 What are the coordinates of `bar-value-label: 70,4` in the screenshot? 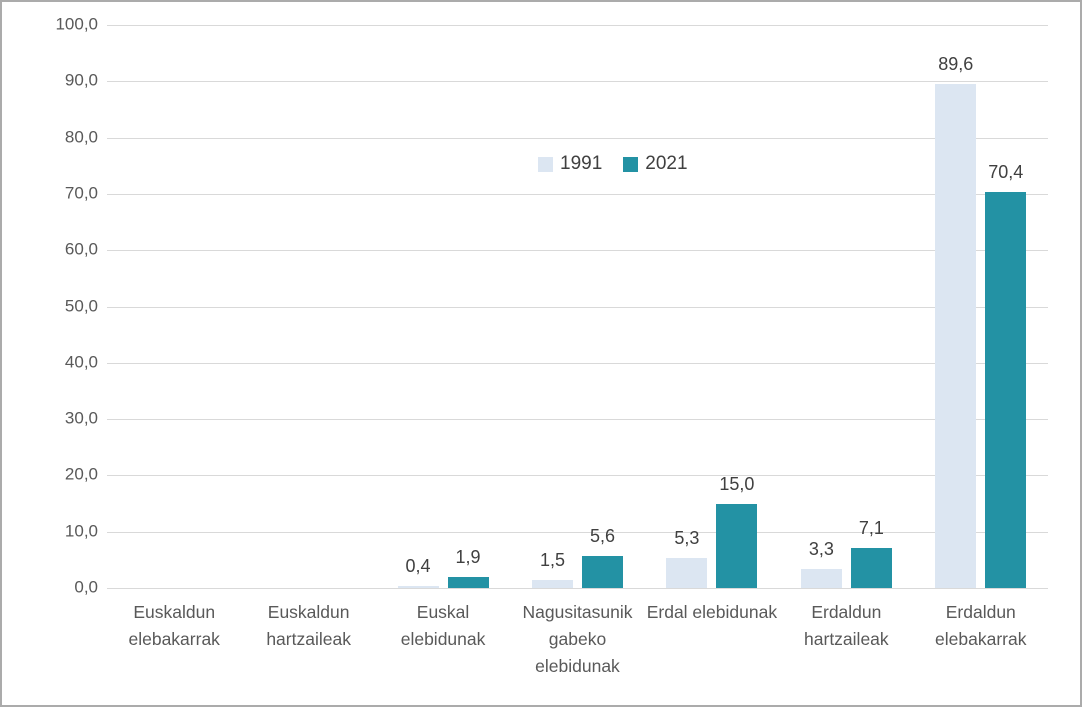 It's located at (1006, 172).